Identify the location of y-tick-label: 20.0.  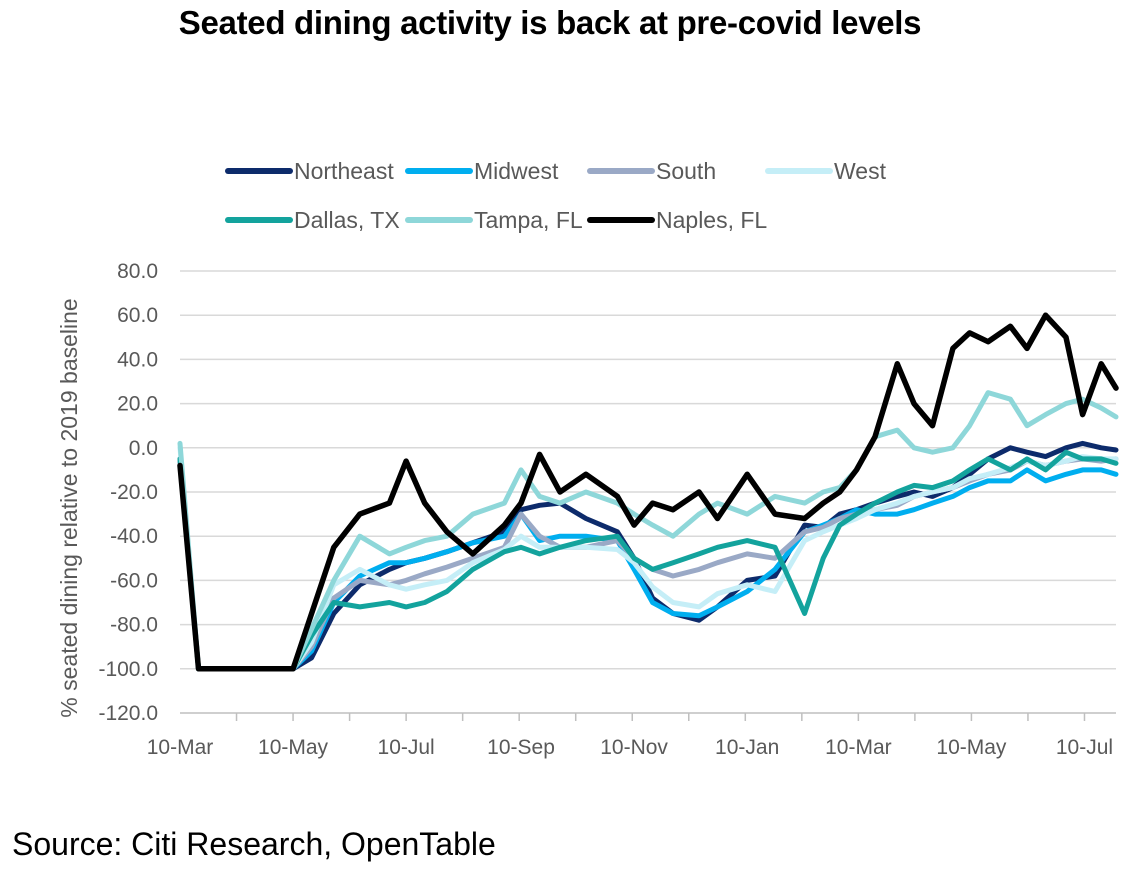
(137, 404).